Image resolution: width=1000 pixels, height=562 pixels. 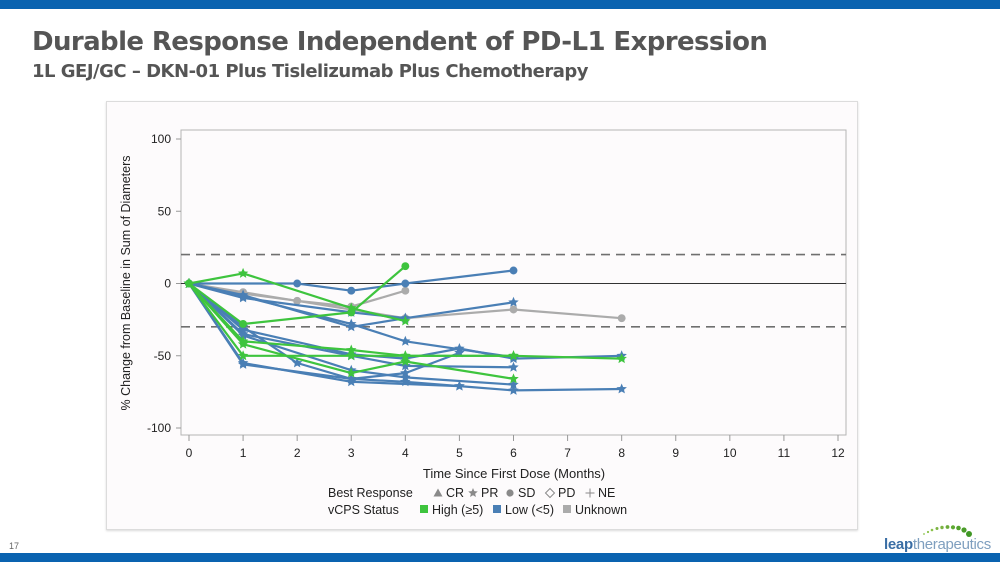 I want to click on legend-item-pr: PR, so click(x=483, y=493).